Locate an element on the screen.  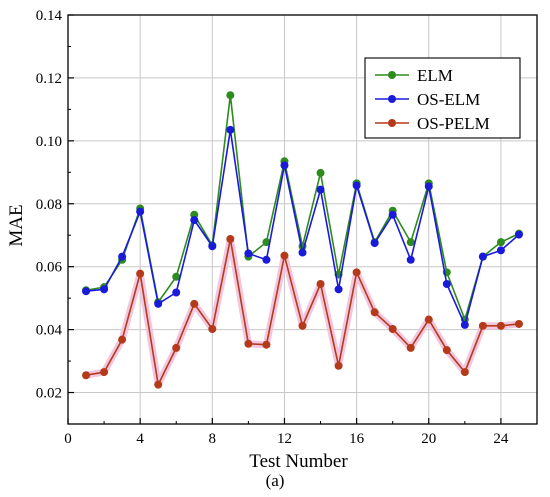
y-tick-label: 0.06 is located at coordinates (49, 268).